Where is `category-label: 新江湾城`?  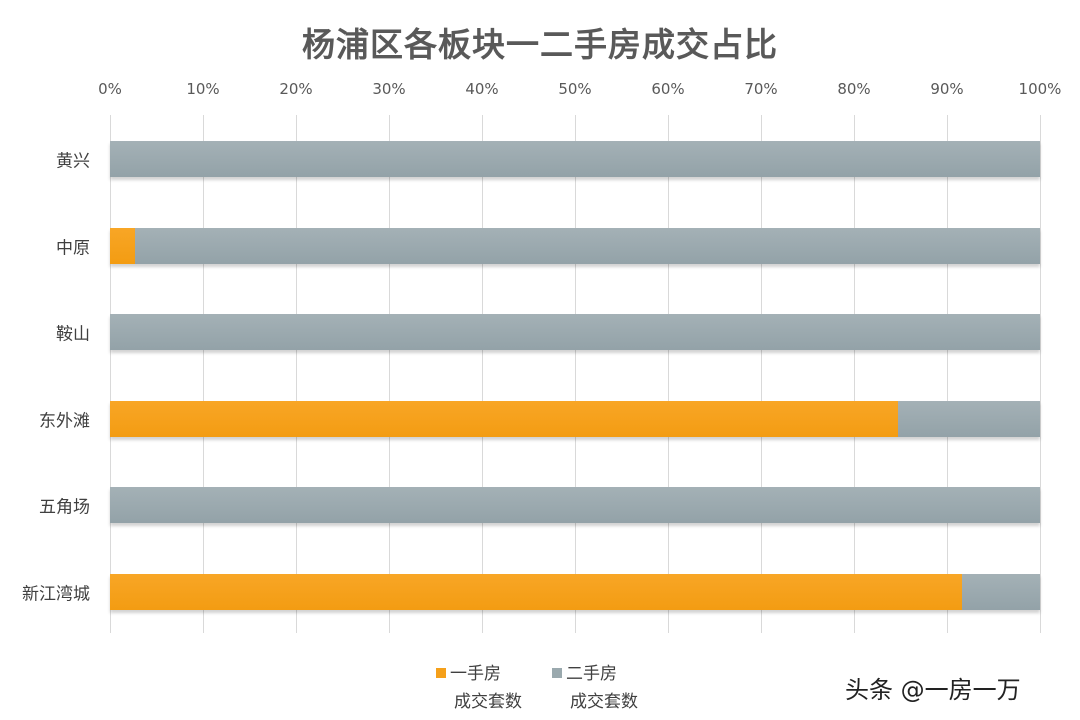 category-label: 新江湾城 is located at coordinates (56, 594).